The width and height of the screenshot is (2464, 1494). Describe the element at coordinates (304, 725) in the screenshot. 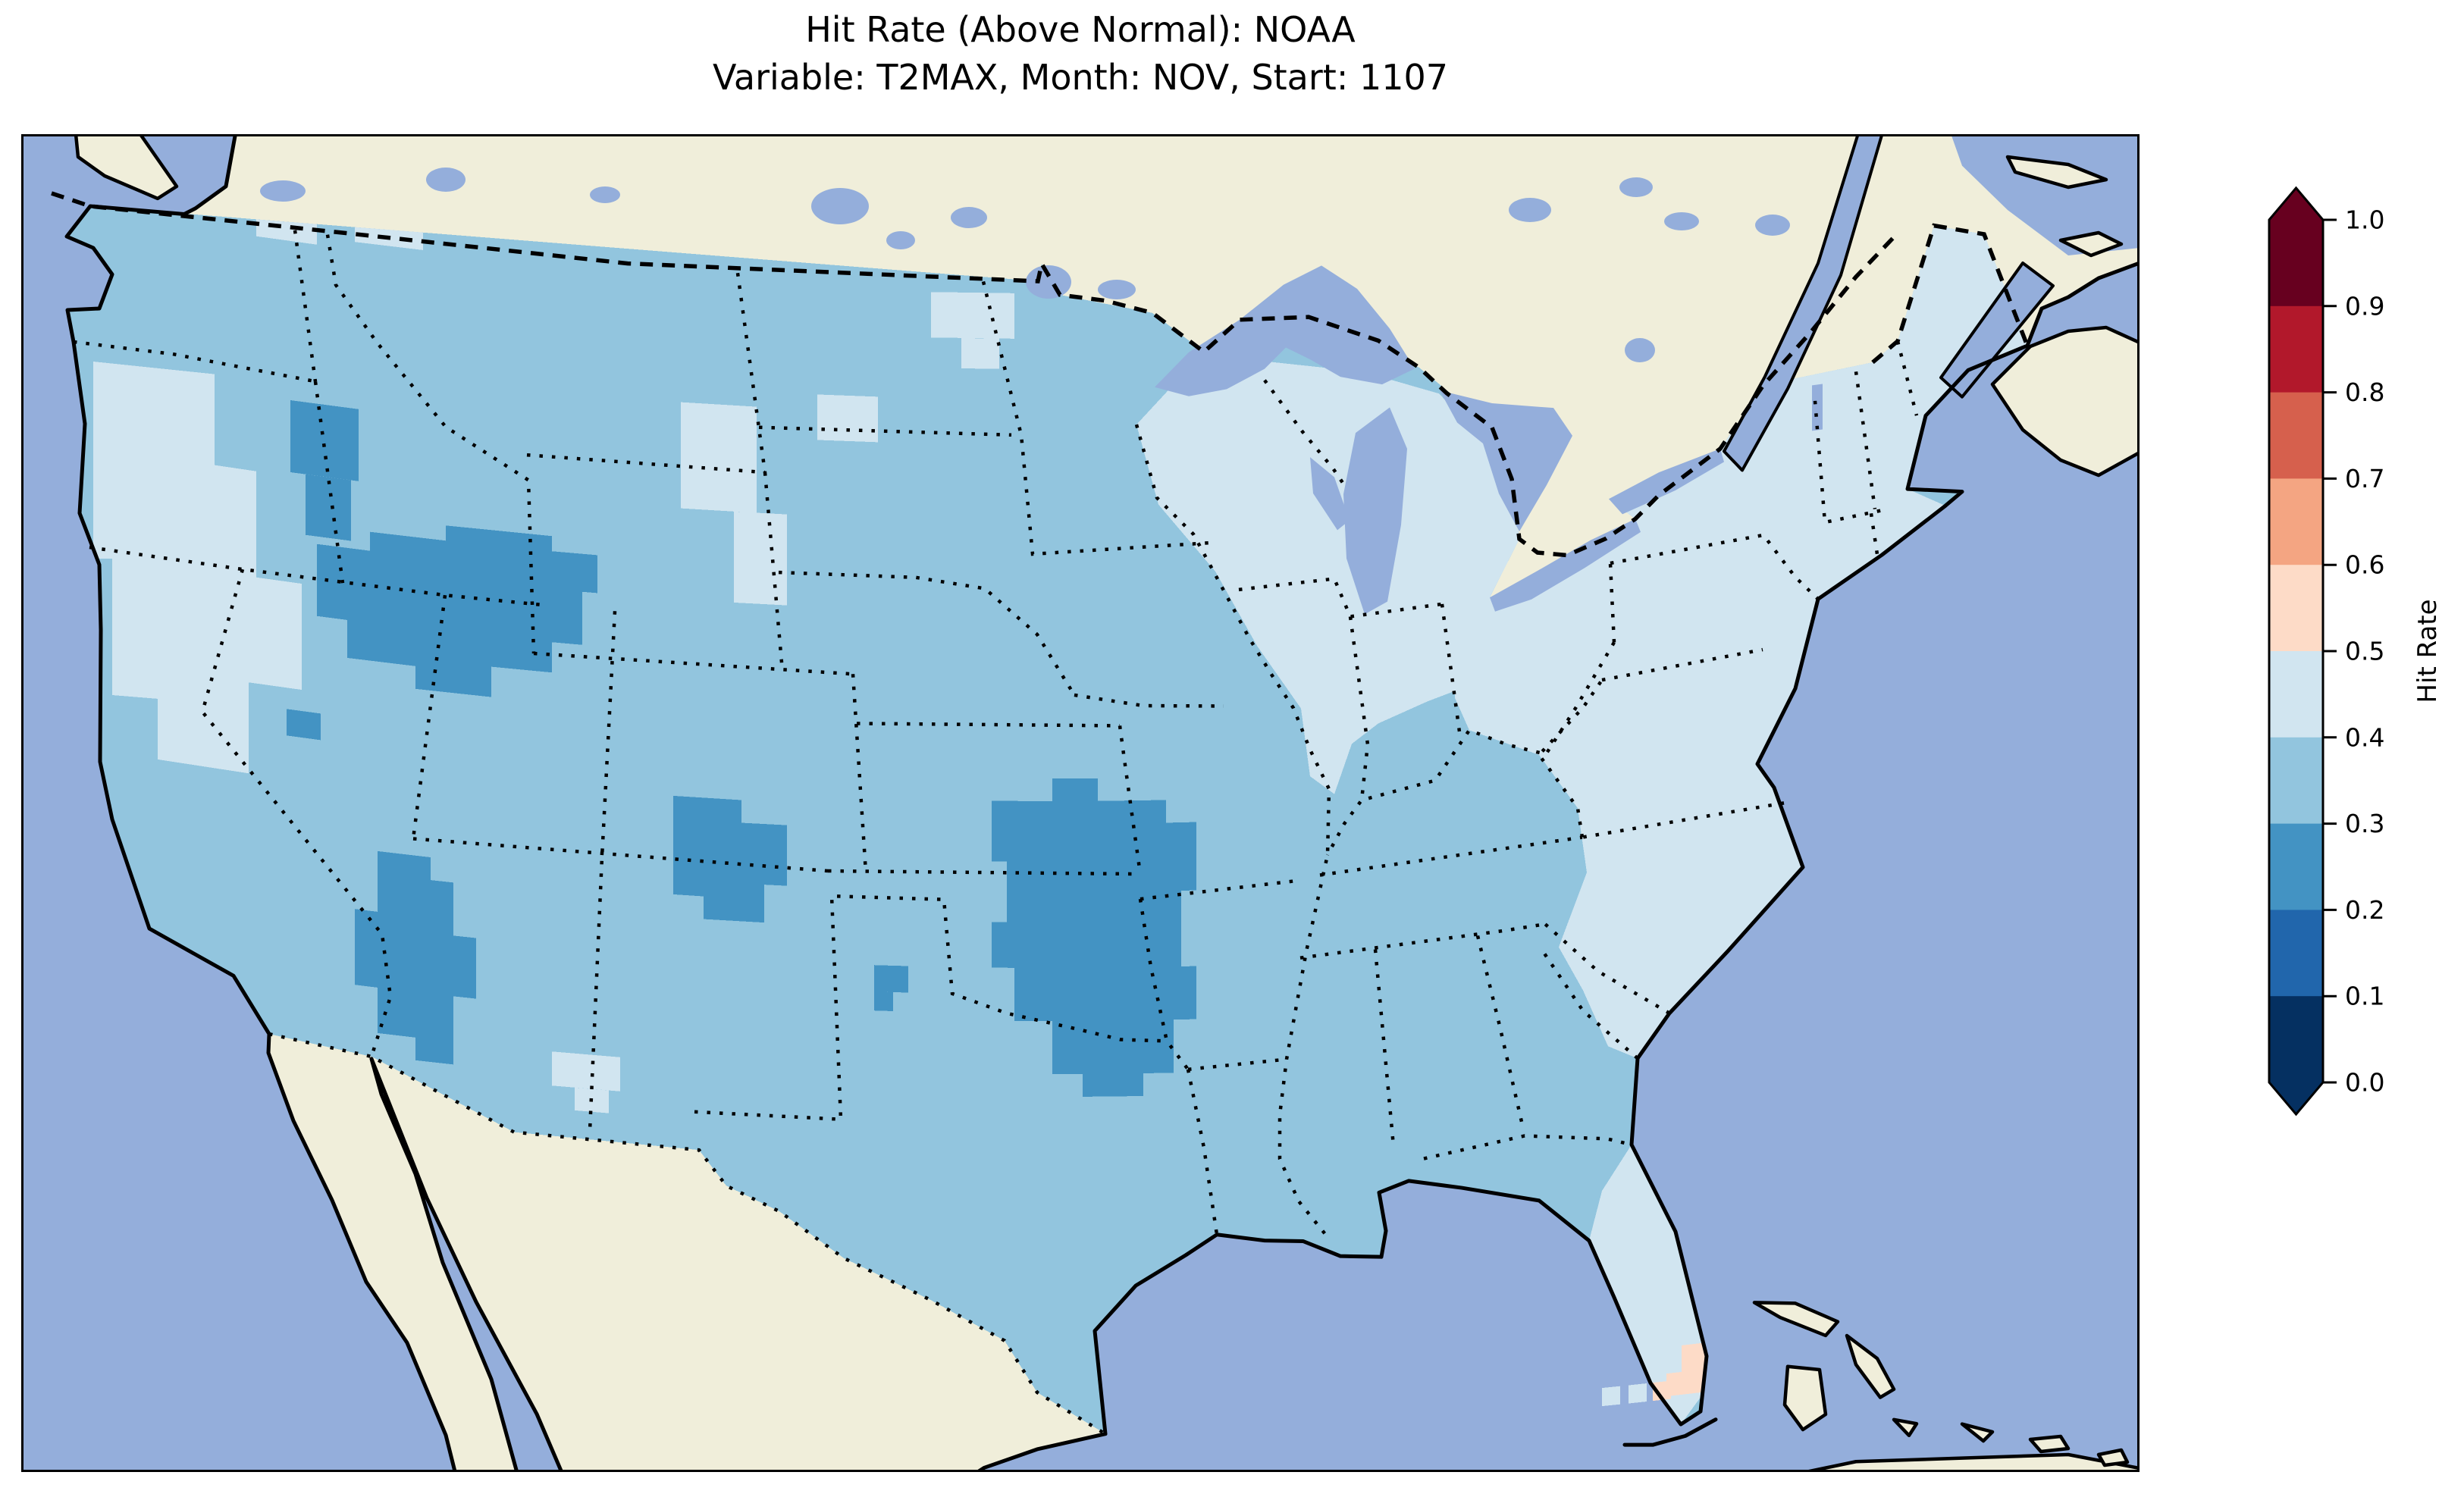

I see `hit-rate-region-dark-nv-cells` at that location.